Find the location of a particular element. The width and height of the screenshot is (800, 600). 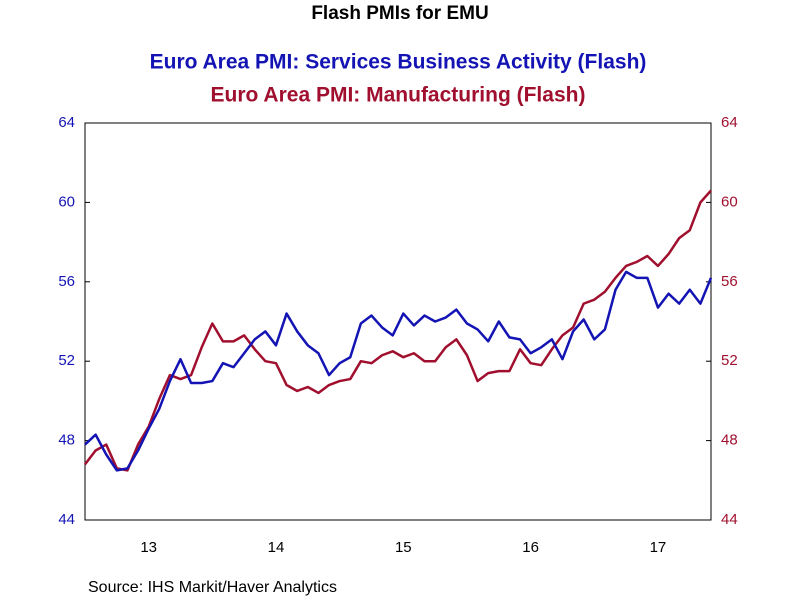

y2-tick-label: 56 is located at coordinates (729, 281).